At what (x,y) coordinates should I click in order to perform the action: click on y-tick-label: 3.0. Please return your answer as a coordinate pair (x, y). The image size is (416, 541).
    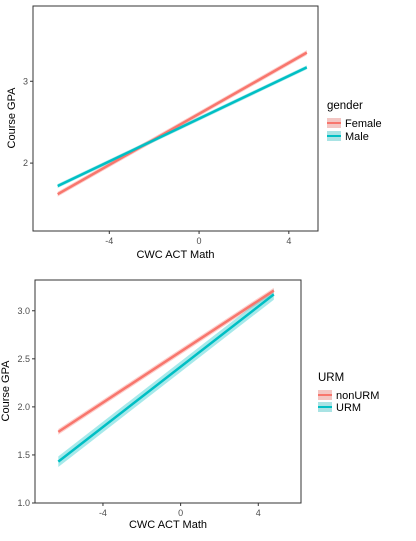
    Looking at the image, I should click on (23, 311).